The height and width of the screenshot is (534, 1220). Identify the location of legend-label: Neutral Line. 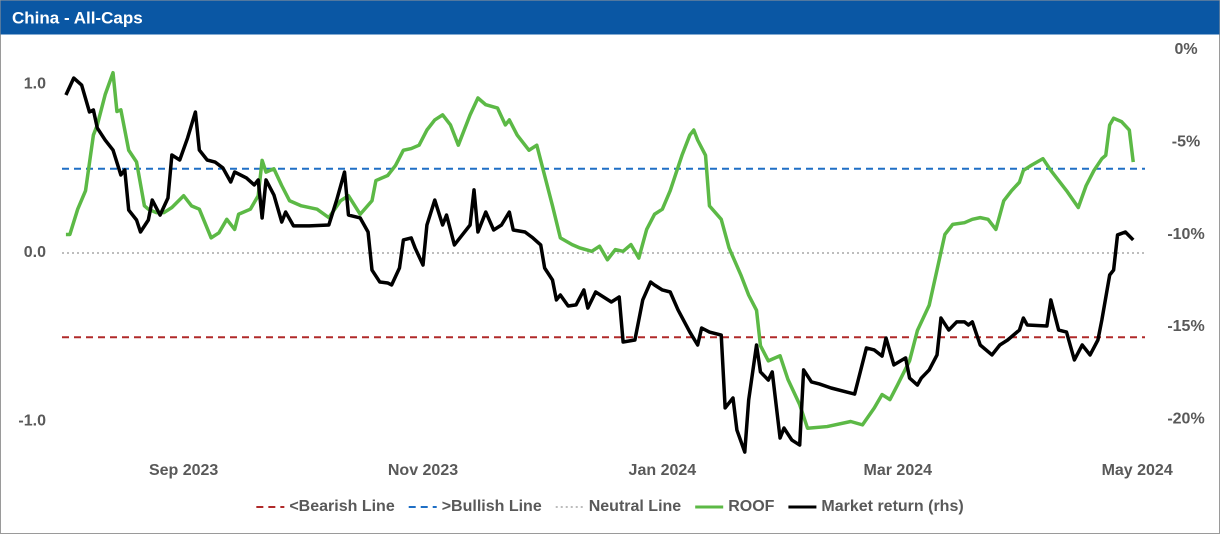
(635, 506).